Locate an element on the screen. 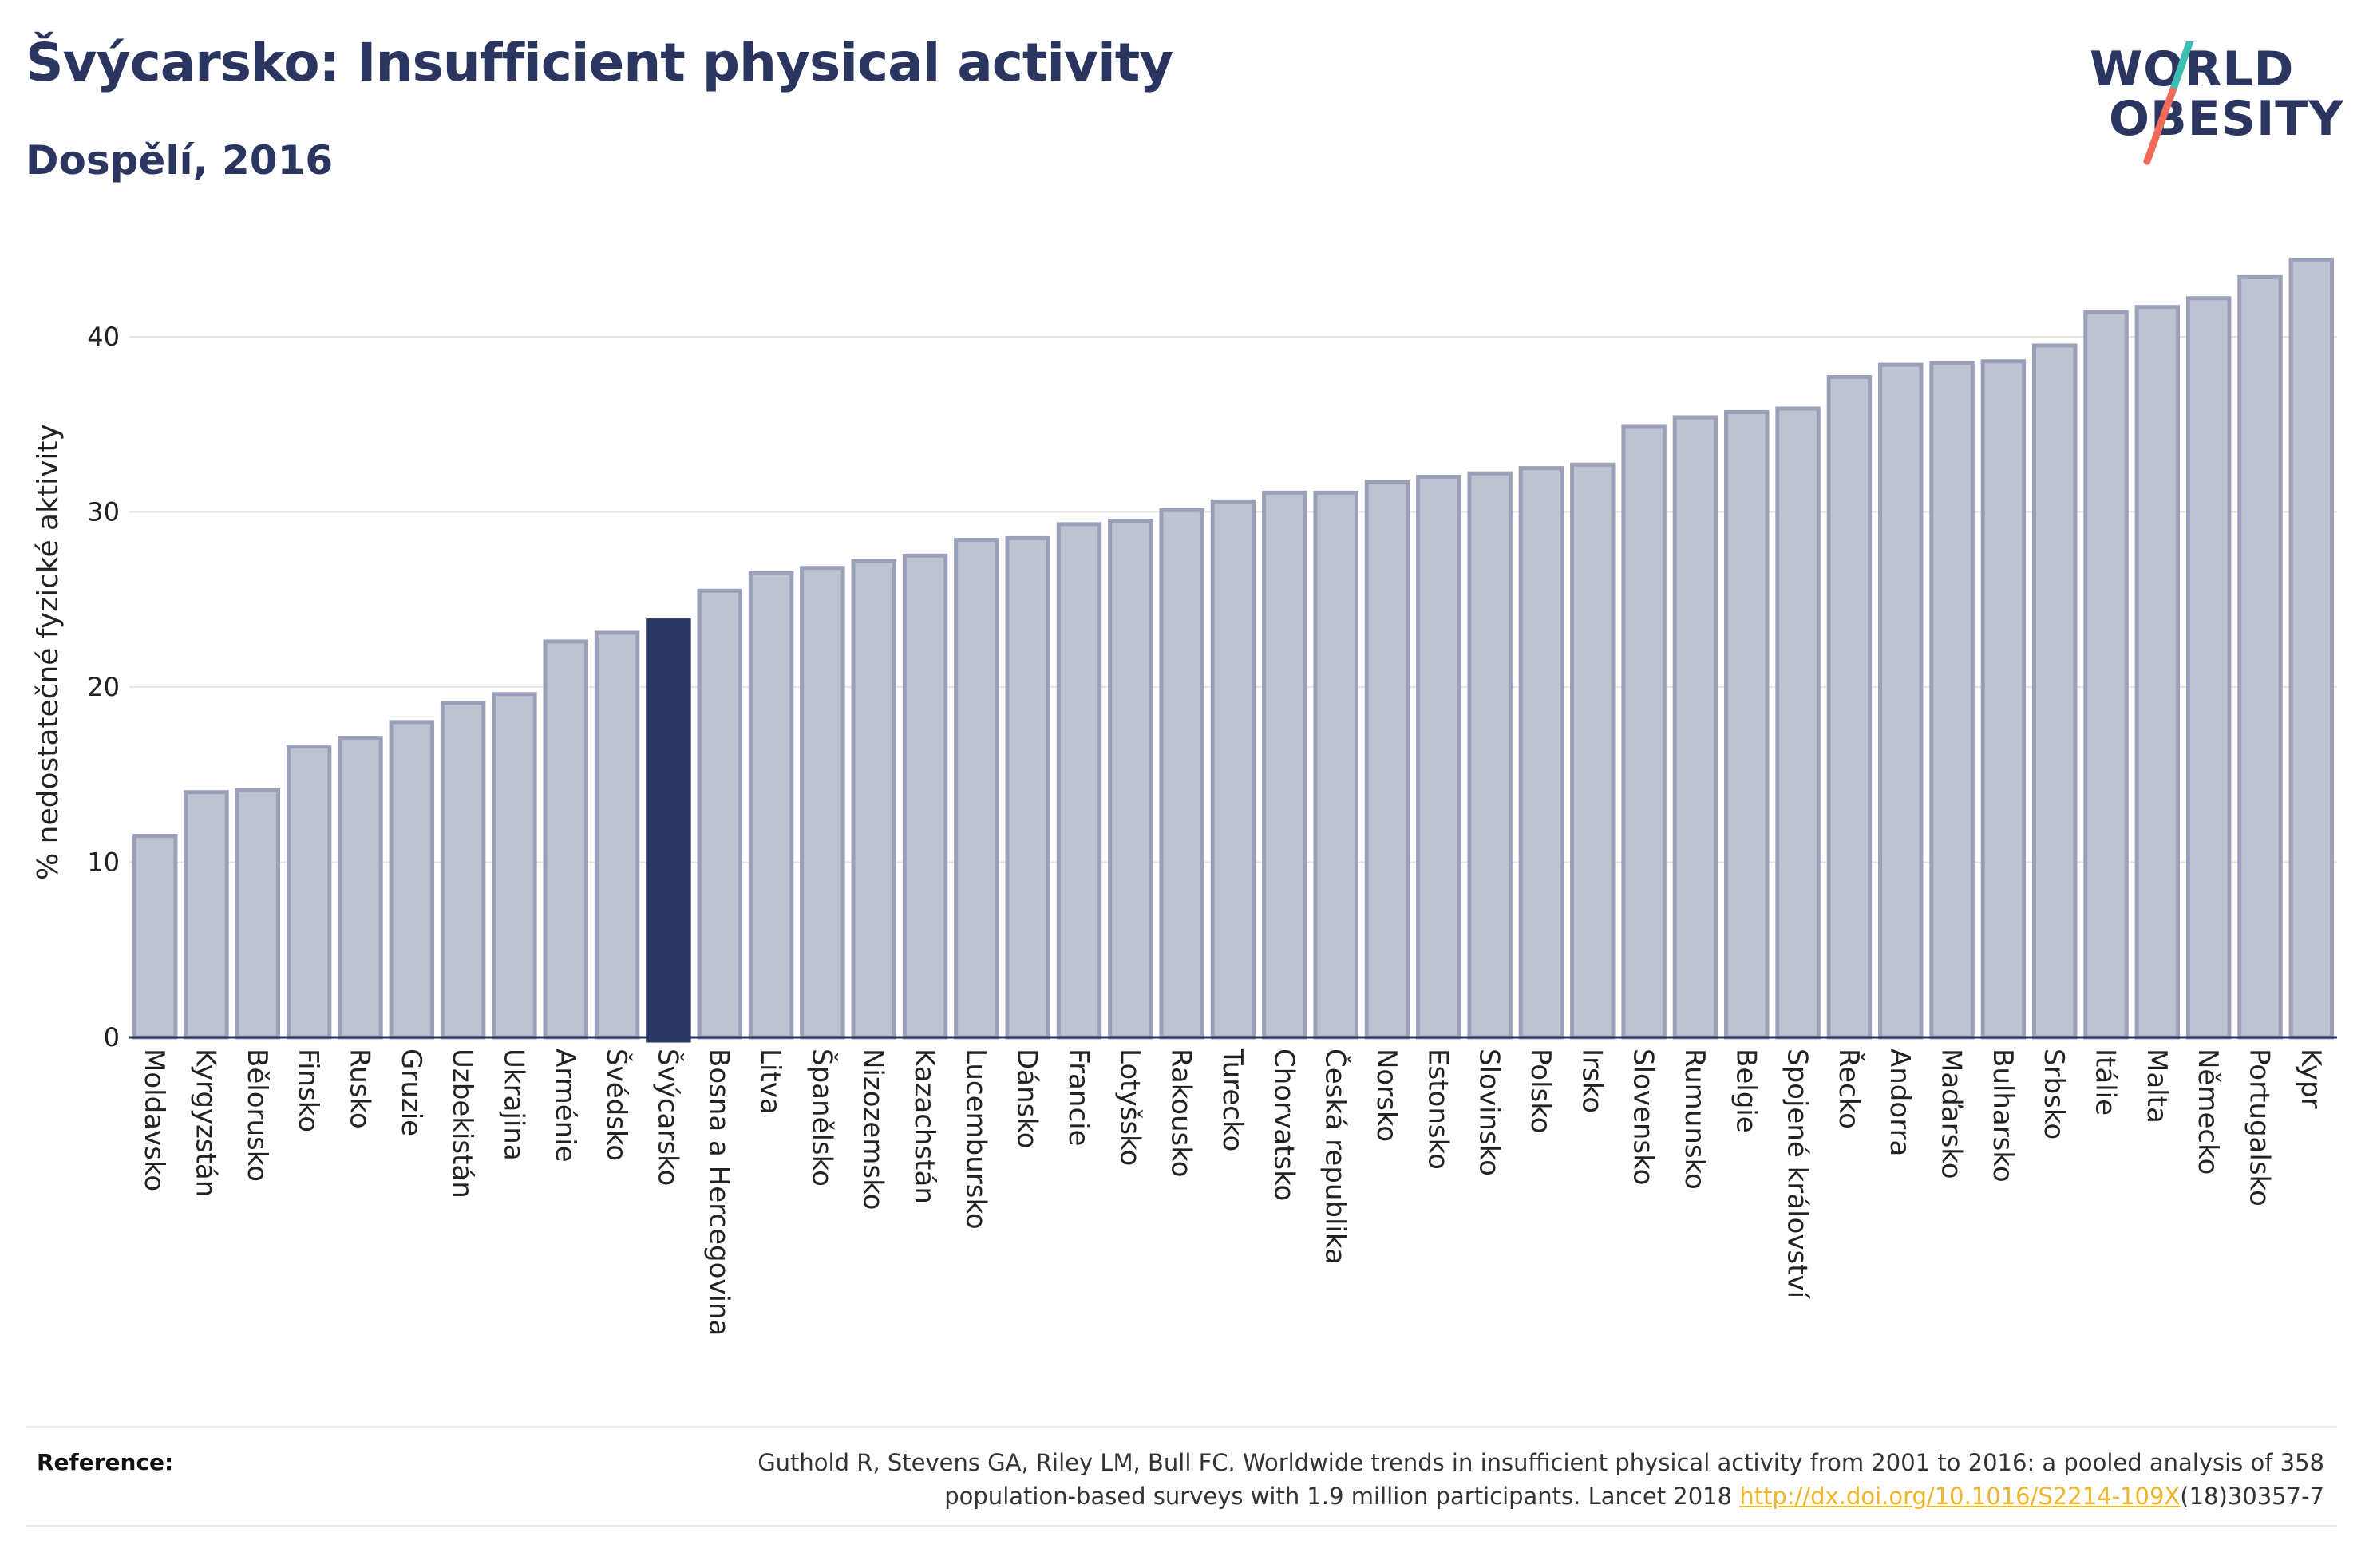 The width and height of the screenshot is (2361, 1568). x-tick-label: Nizozemsko is located at coordinates (873, 1129).